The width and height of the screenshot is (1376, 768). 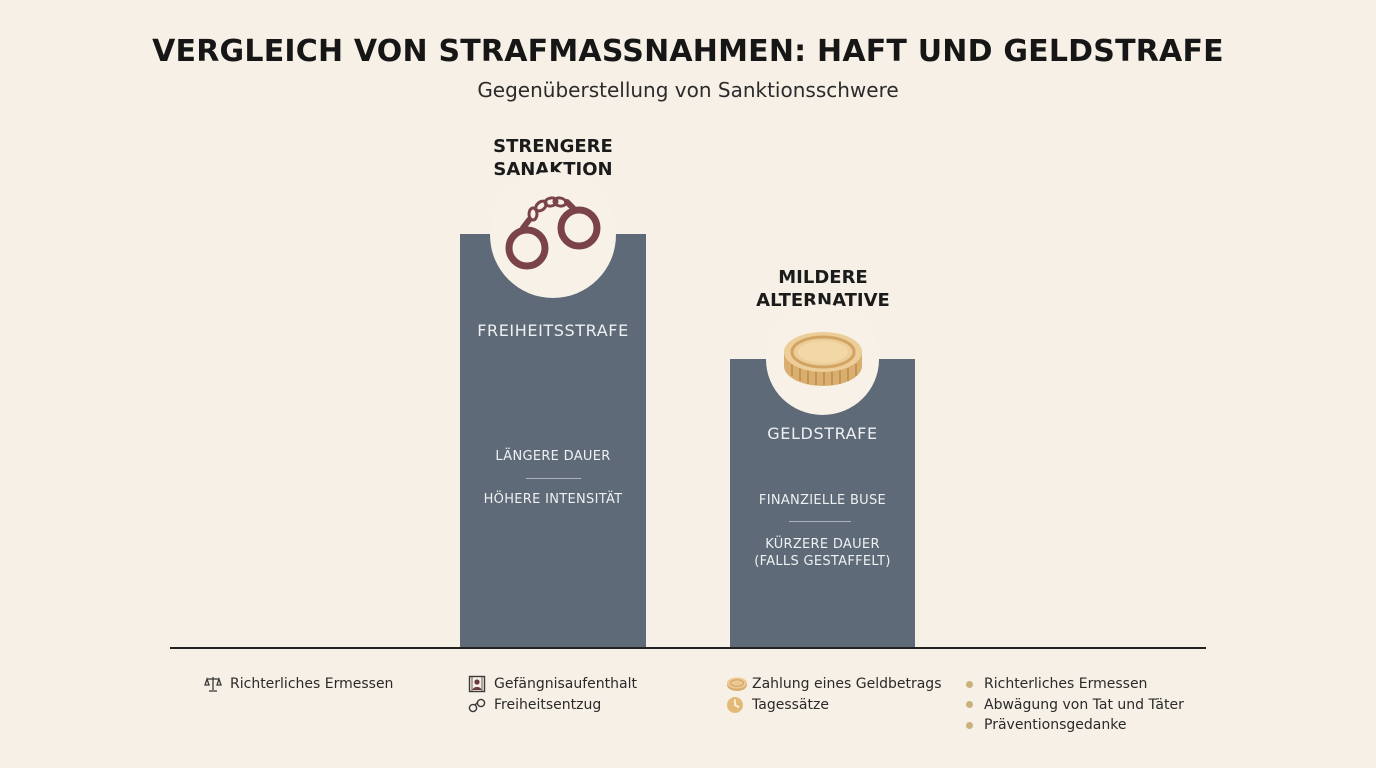 What do you see at coordinates (790, 704) in the screenshot?
I see `legend-text: Tagessätze` at bounding box center [790, 704].